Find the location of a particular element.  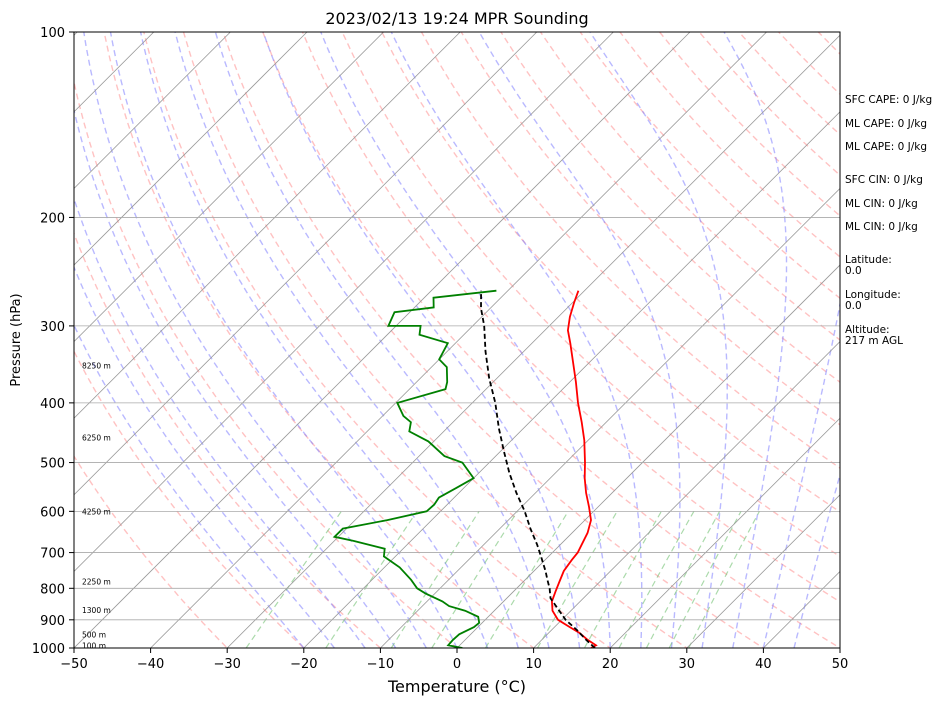

x-tick-label: −20 is located at coordinates (303, 664).